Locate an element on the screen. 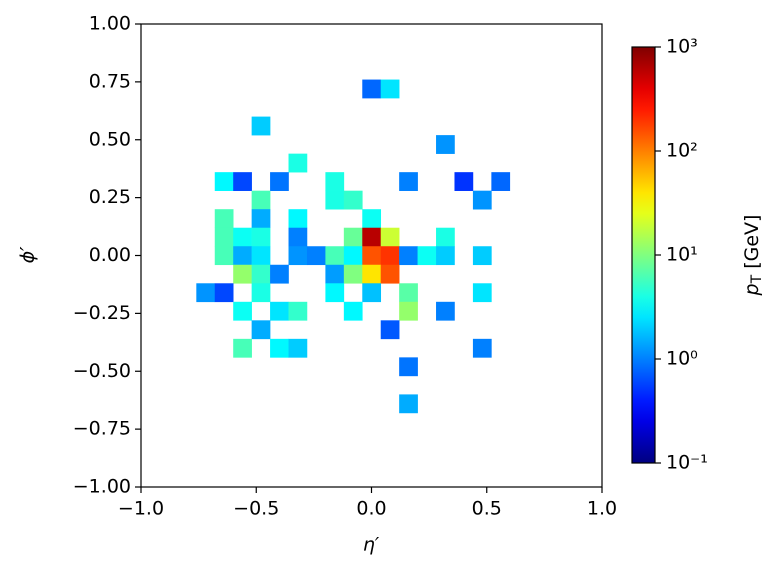 The width and height of the screenshot is (780, 575). colorbar-tick-label: 10⁰ is located at coordinates (682, 359).